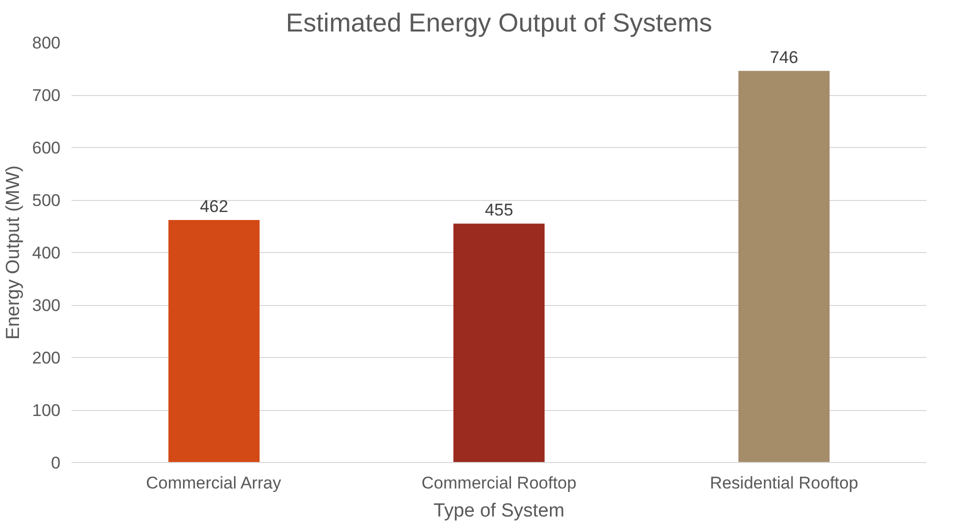 This screenshot has height=531, width=954. What do you see at coordinates (214, 483) in the screenshot?
I see `x-tick-label: Commercial Array` at bounding box center [214, 483].